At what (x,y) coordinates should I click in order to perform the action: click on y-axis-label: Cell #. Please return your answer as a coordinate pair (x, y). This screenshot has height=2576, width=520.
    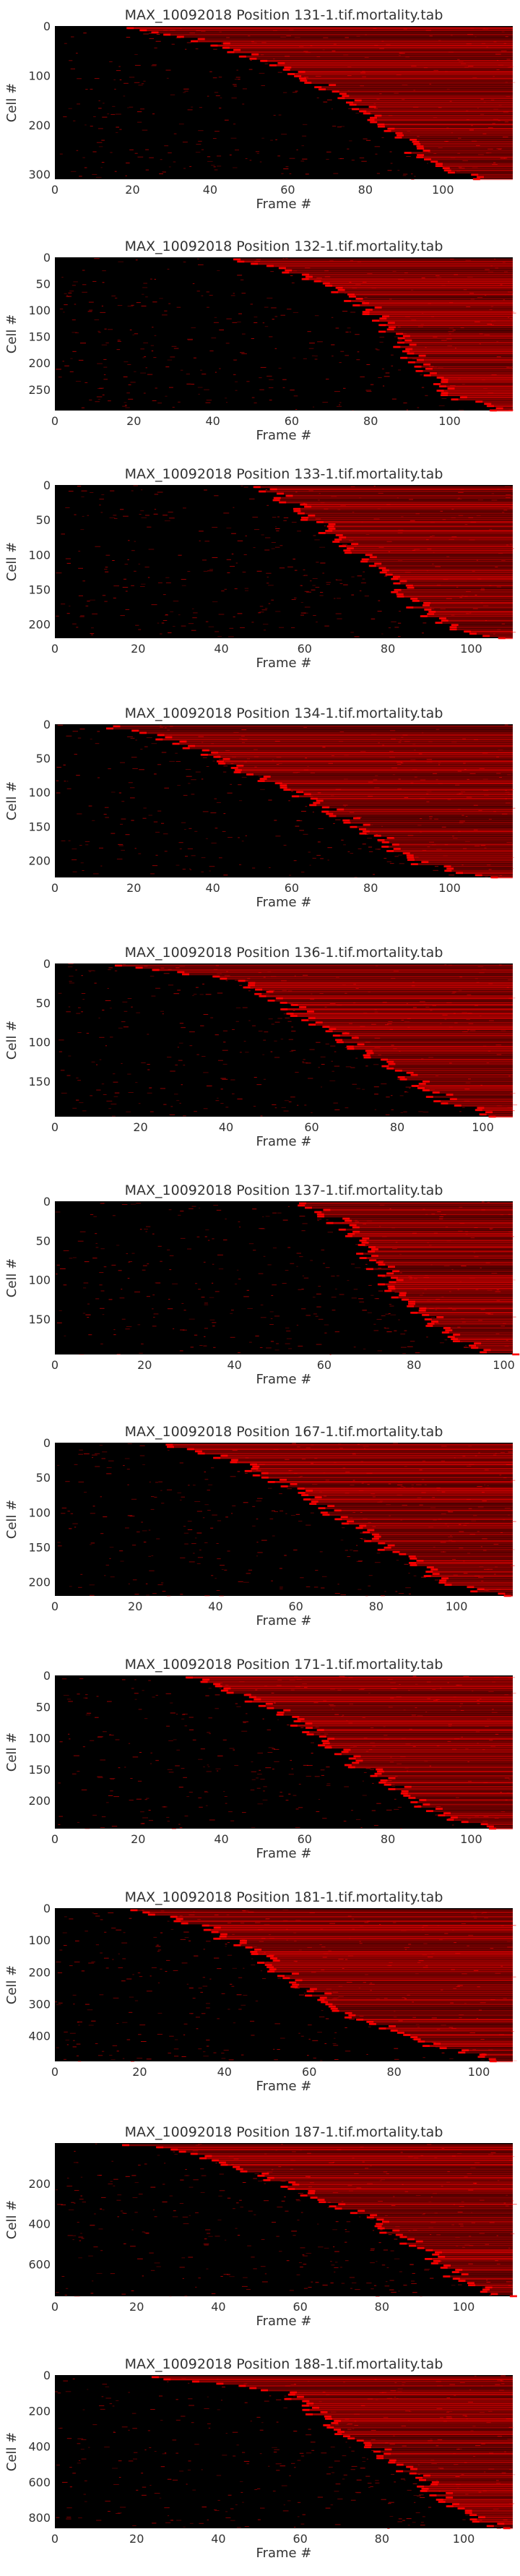
    Looking at the image, I should click on (12, 1985).